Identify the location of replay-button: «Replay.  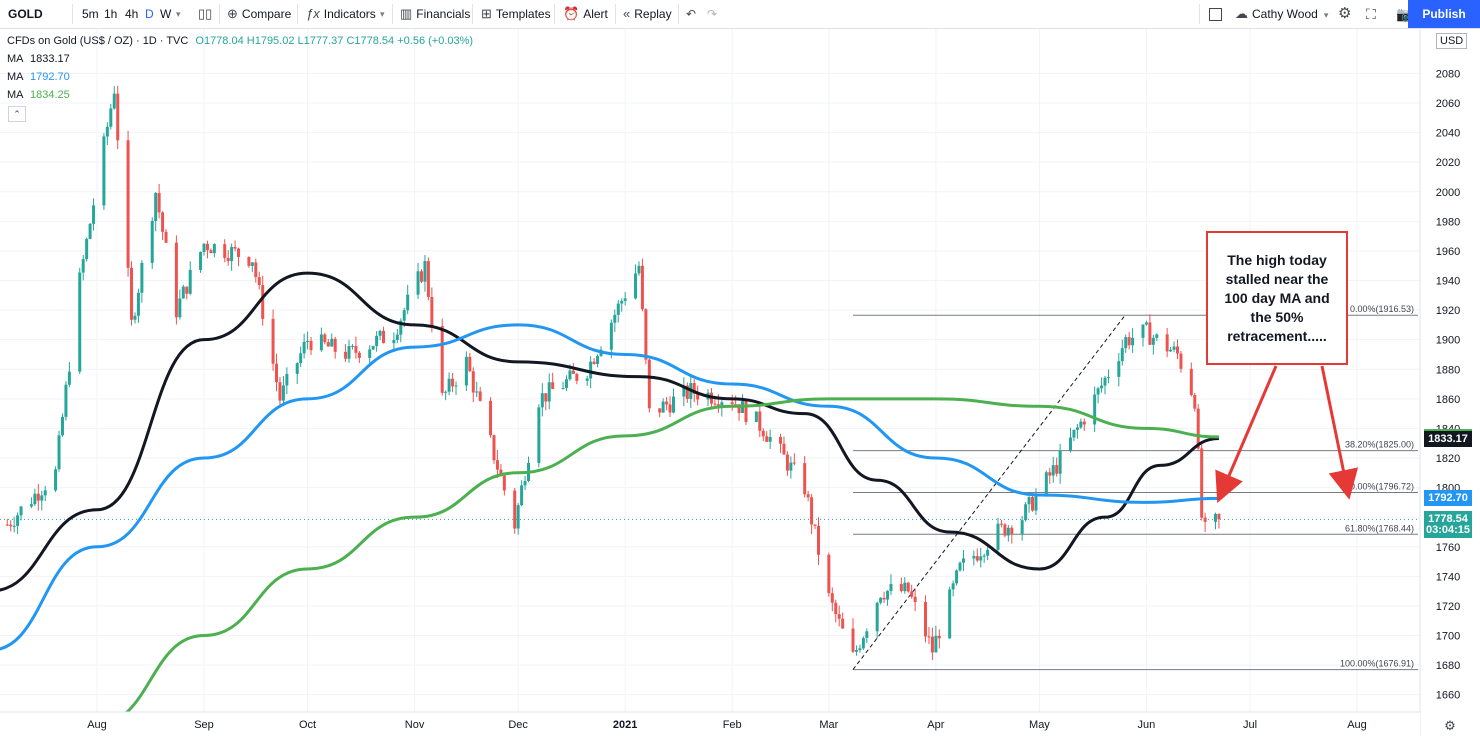
(647, 14).